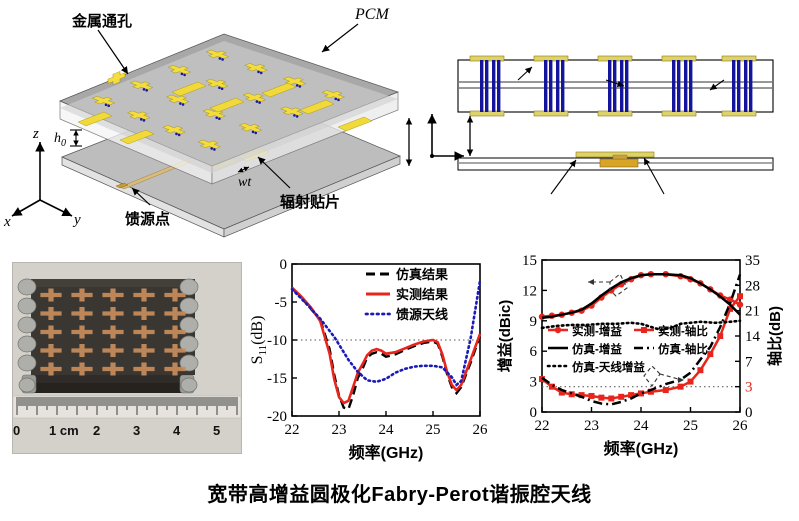 This screenshot has height=521, width=799. I want to click on gain-xtick: 22, so click(542, 426).